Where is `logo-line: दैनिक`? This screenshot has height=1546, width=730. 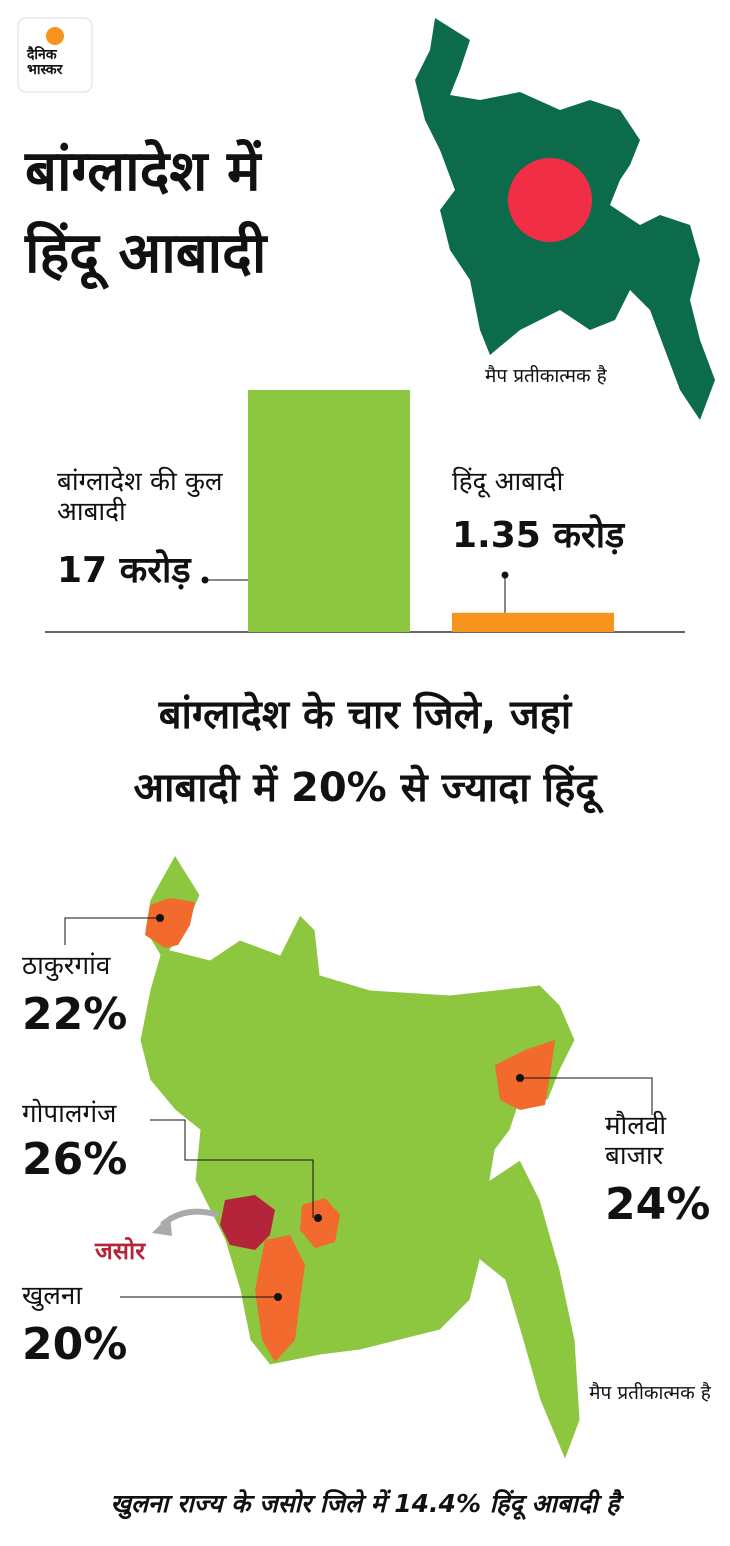 logo-line: दैनिक is located at coordinates (42, 55).